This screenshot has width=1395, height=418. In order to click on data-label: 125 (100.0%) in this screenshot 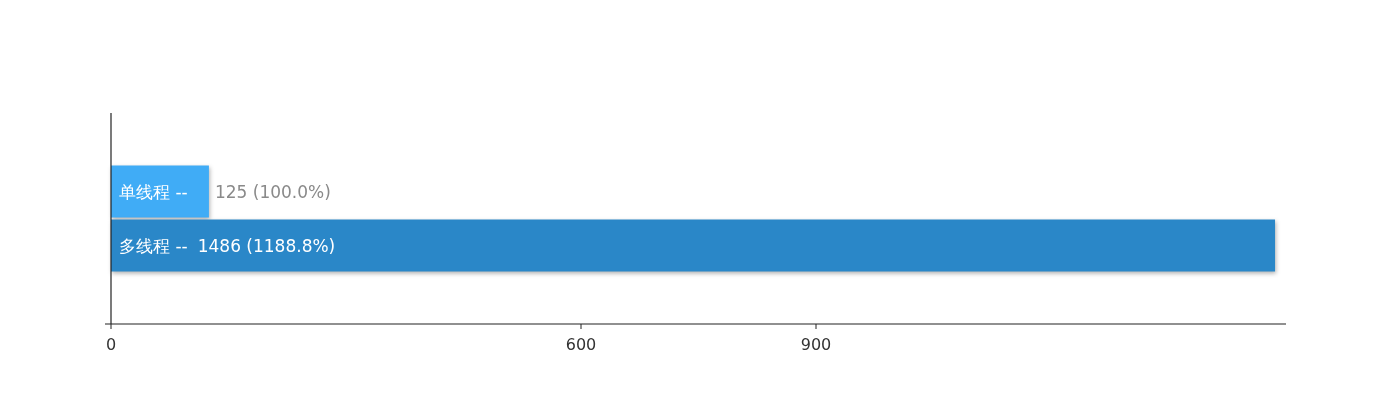, I will do `click(272, 191)`.